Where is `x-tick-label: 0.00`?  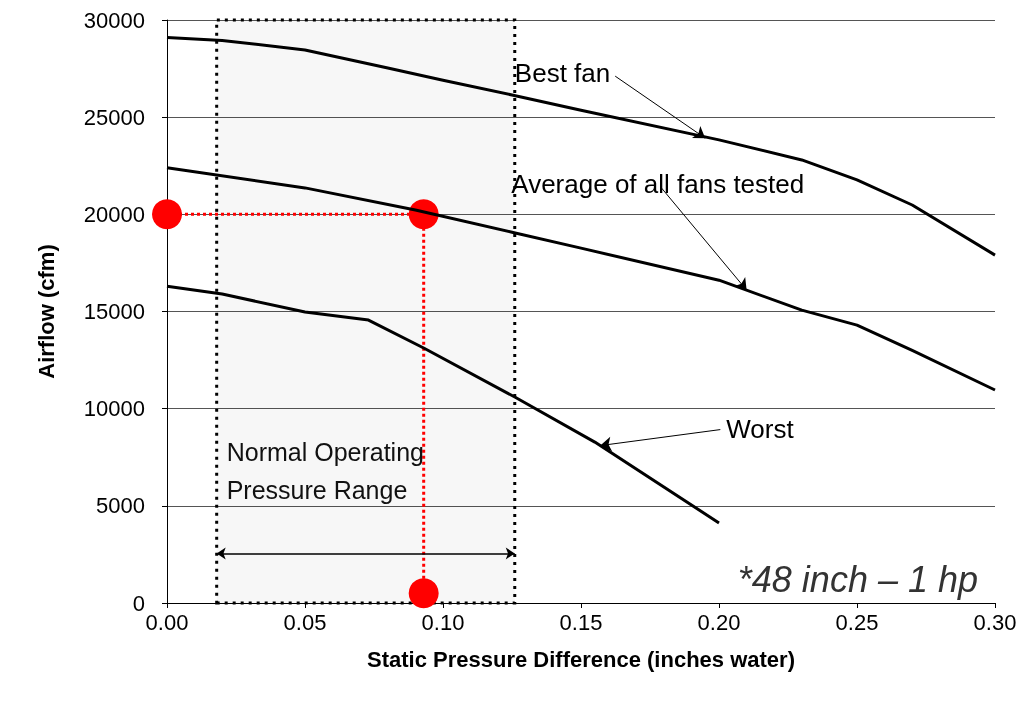 x-tick-label: 0.00 is located at coordinates (167, 622).